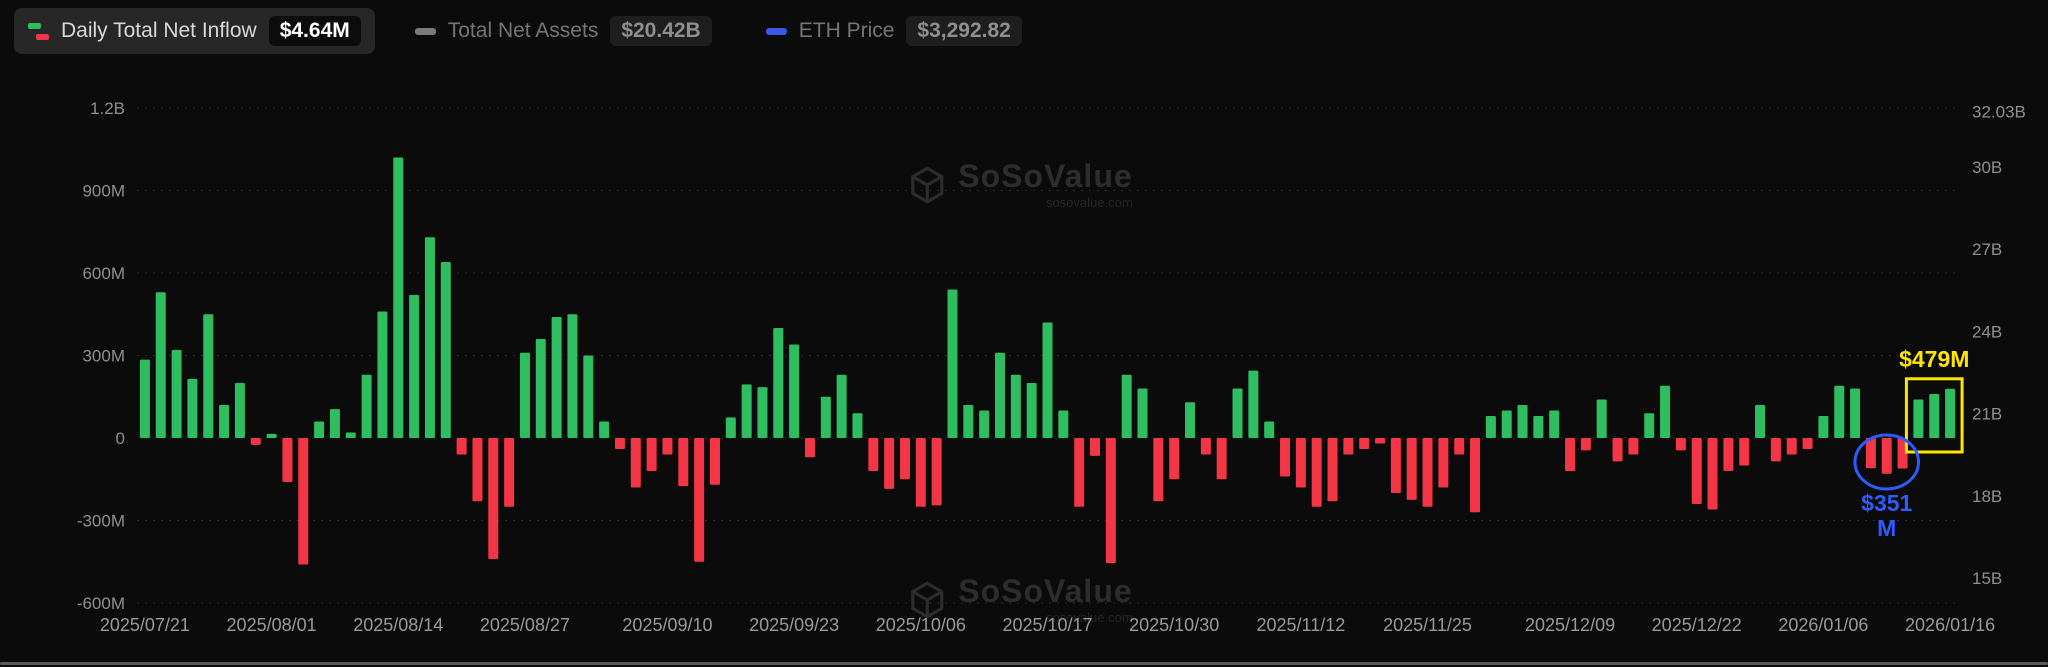 Image resolution: width=2048 pixels, height=667 pixels. Describe the element at coordinates (1024, 663) in the screenshot. I see `chart-range-slider` at that location.